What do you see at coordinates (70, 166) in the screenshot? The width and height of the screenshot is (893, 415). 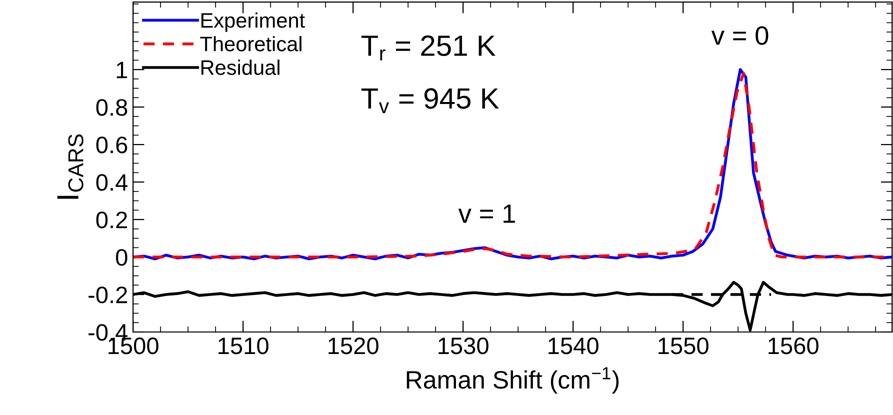 I see `y-axis-title: I$_{CARS}$` at bounding box center [70, 166].